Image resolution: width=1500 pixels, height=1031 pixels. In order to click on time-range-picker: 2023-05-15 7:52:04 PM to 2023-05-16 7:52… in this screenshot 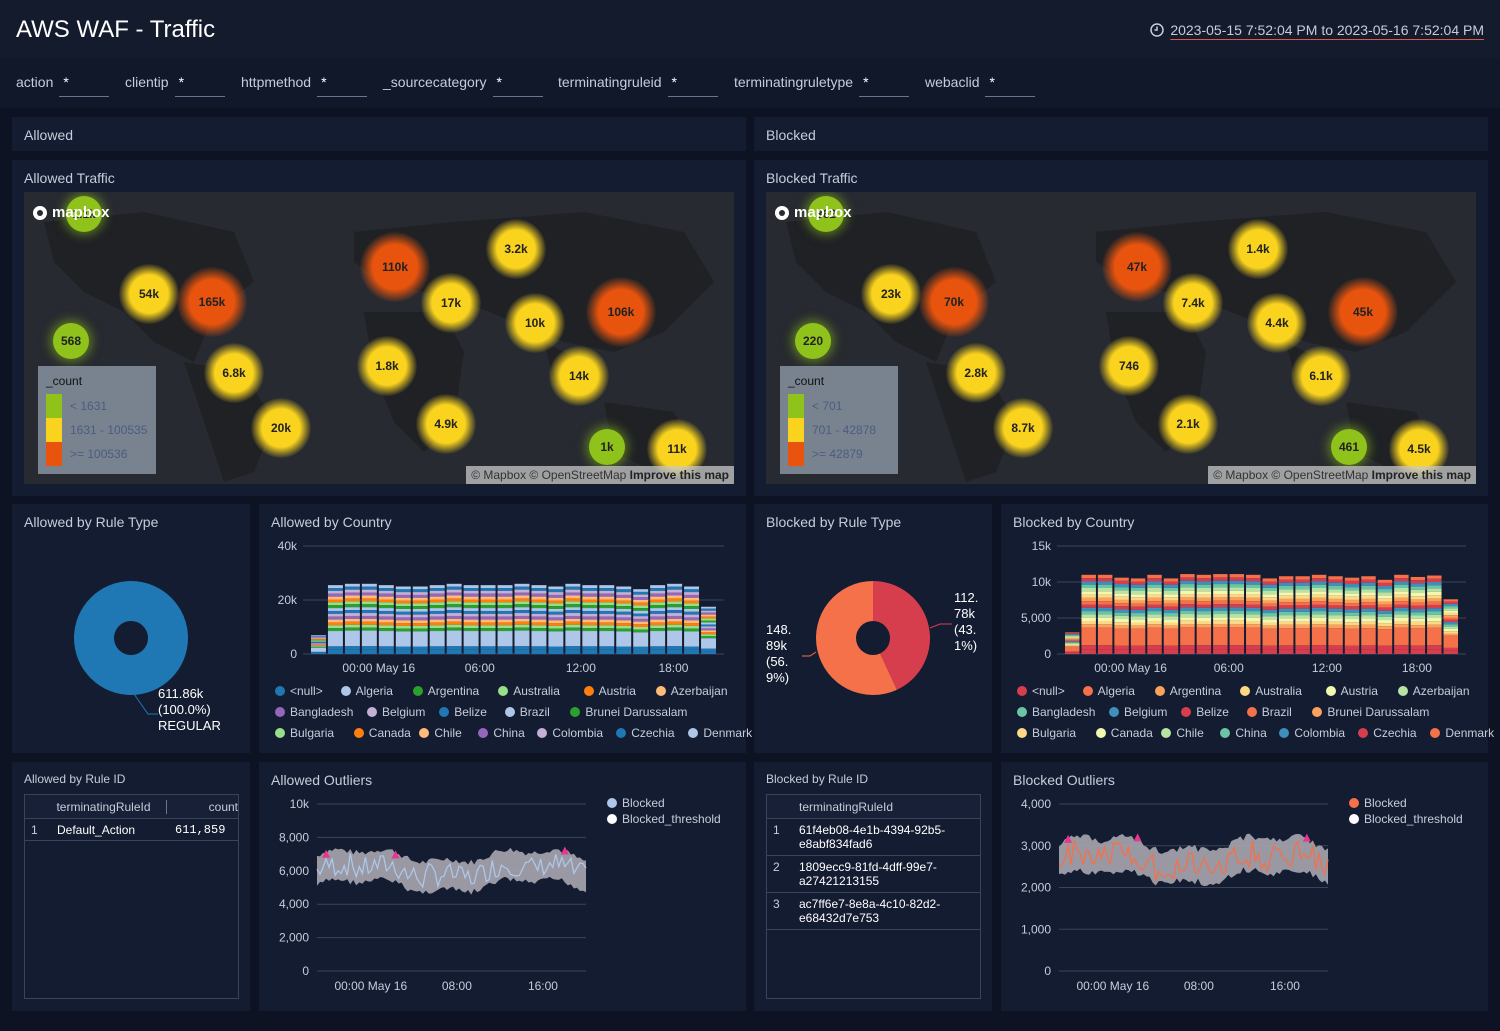, I will do `click(1317, 30)`.